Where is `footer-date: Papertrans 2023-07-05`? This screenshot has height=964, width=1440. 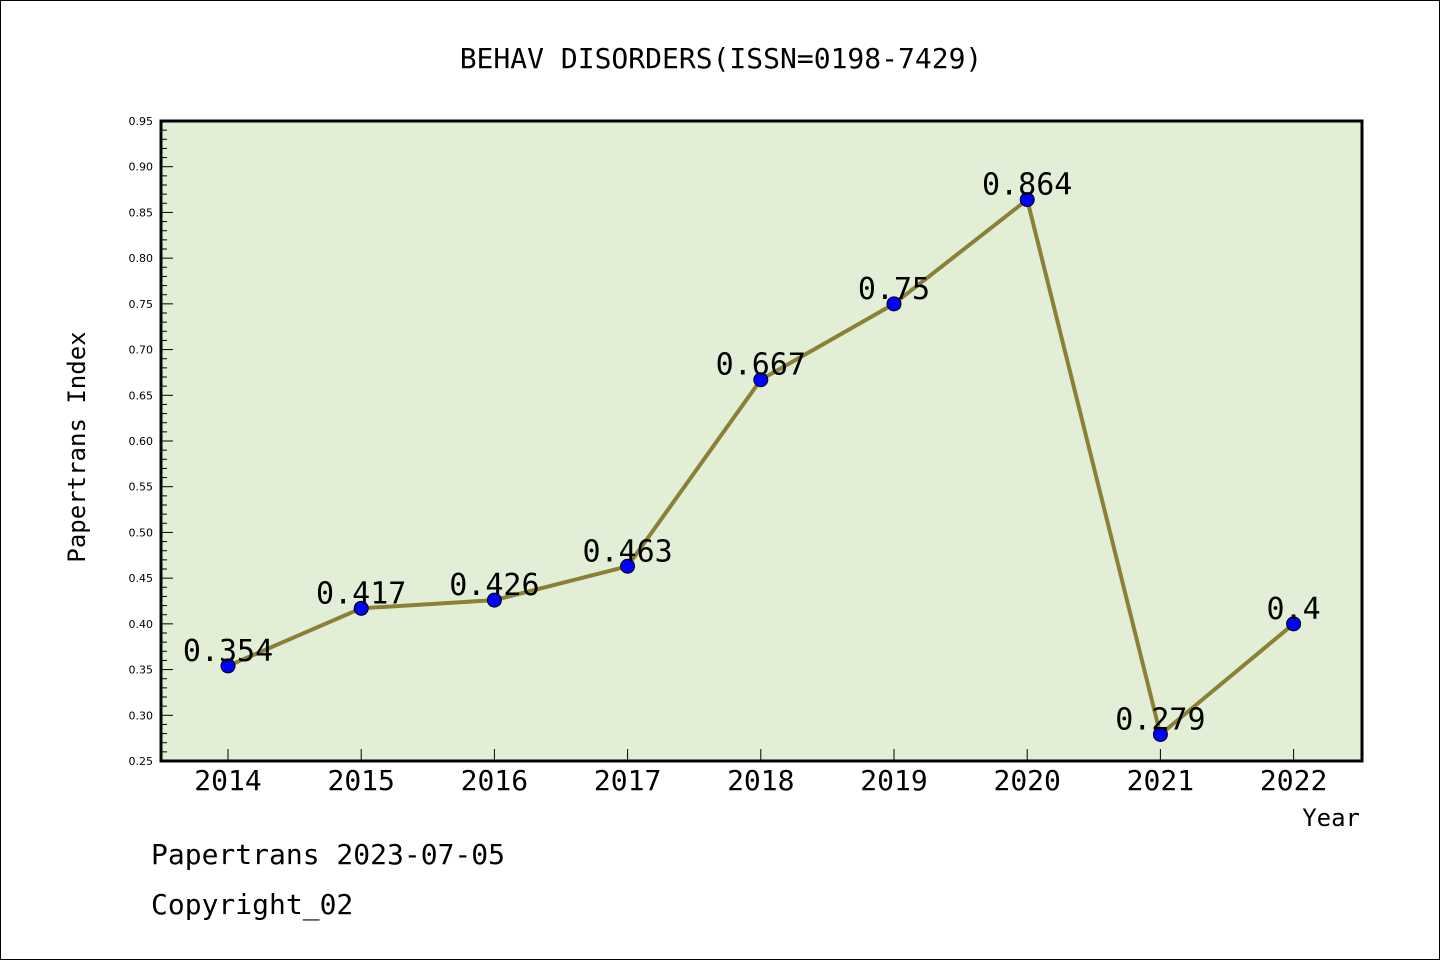 footer-date: Papertrans 2023-07-05 is located at coordinates (328, 854).